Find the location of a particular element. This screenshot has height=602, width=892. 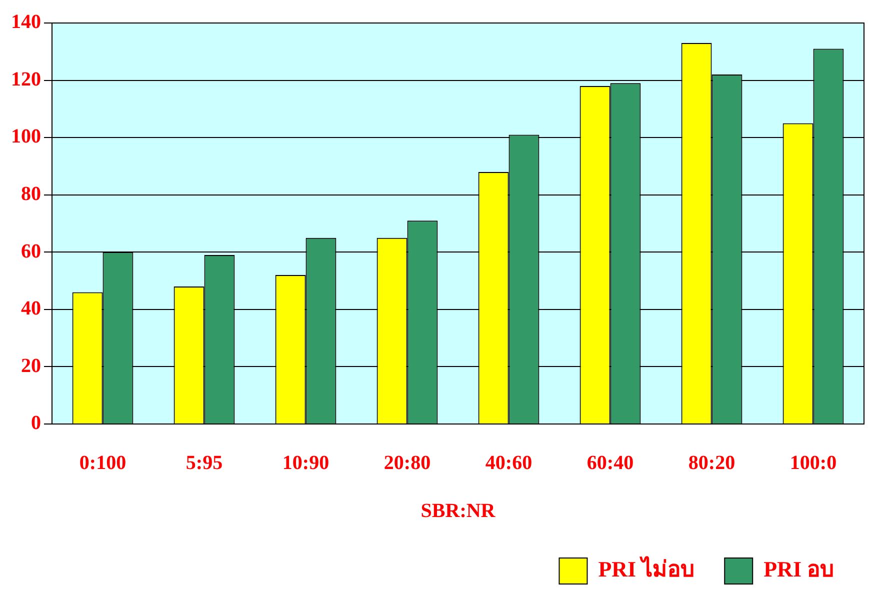

y-tick-label: 60 is located at coordinates (31, 251).